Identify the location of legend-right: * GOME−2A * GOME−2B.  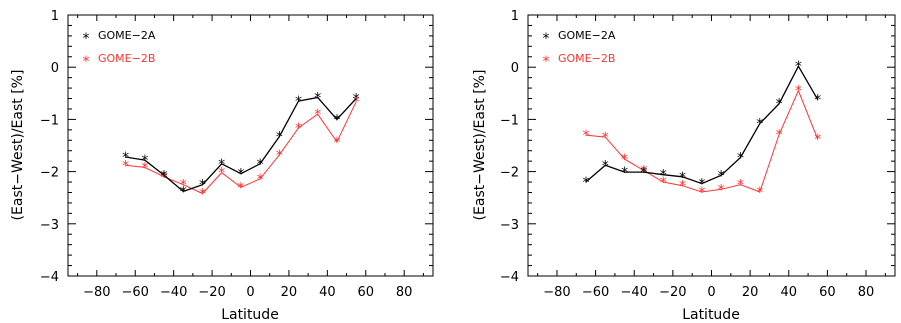
(579, 49).